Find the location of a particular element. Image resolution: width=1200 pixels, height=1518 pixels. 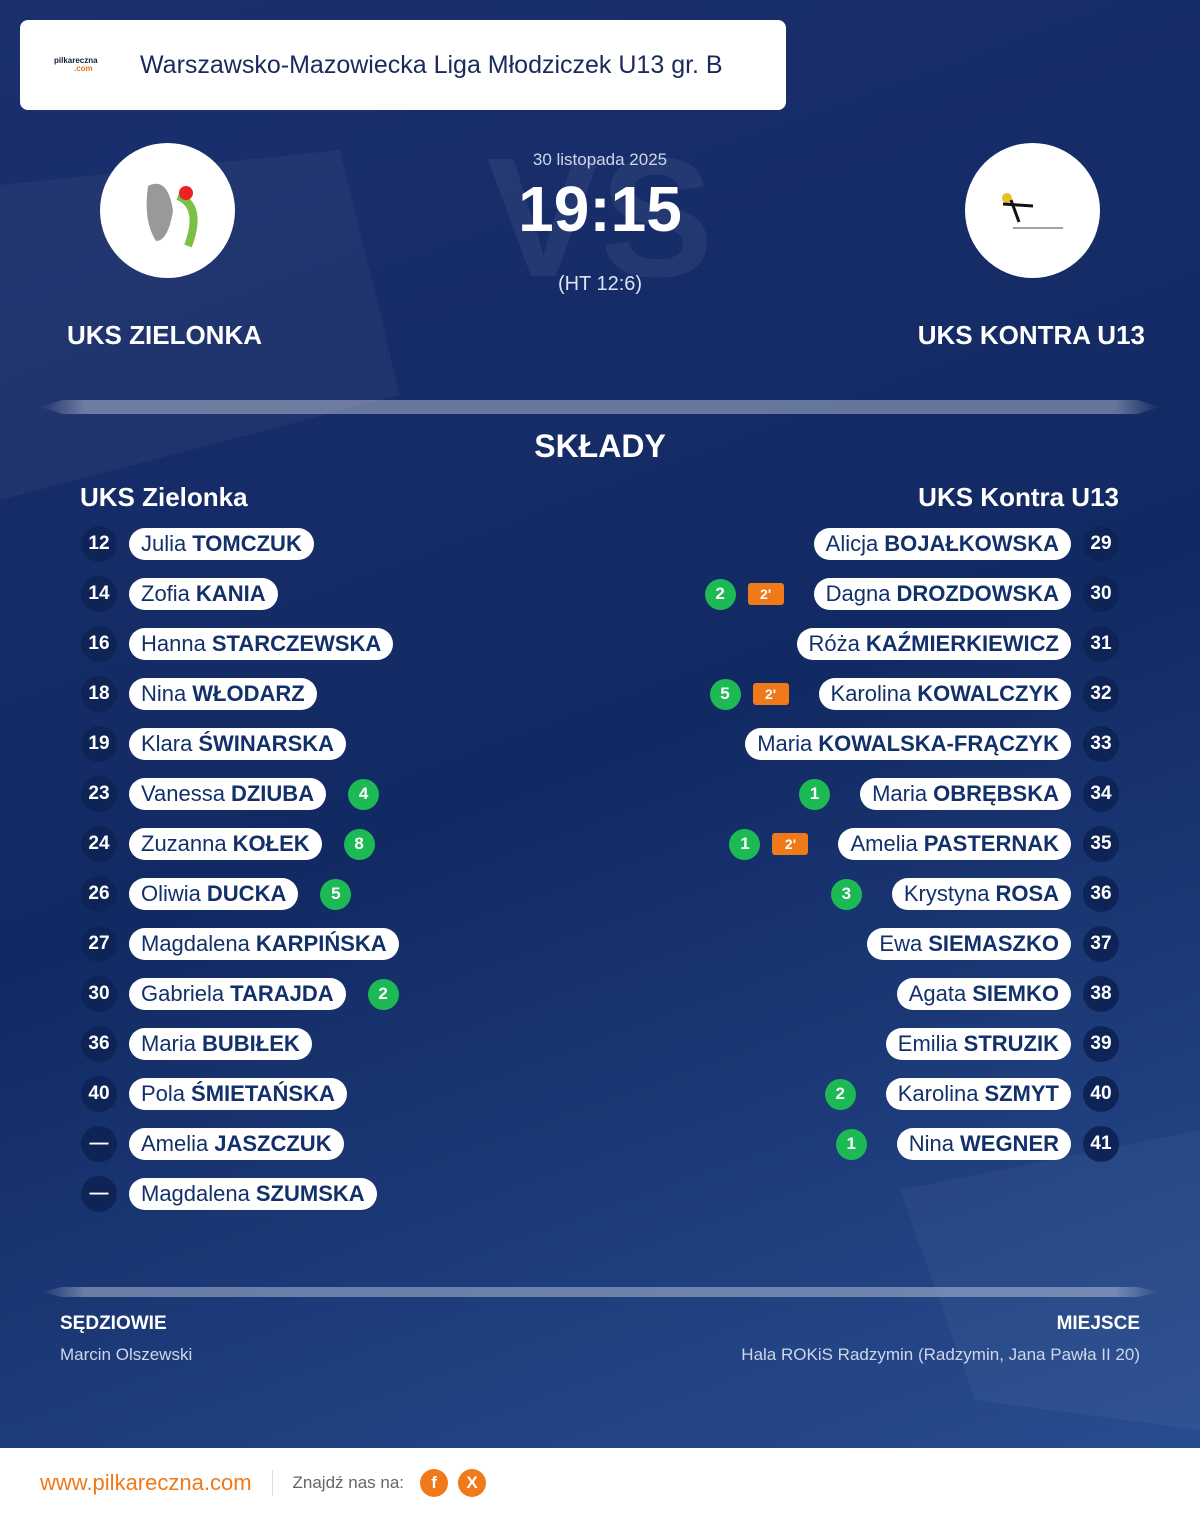

player-number: 18 is located at coordinates (99, 694).